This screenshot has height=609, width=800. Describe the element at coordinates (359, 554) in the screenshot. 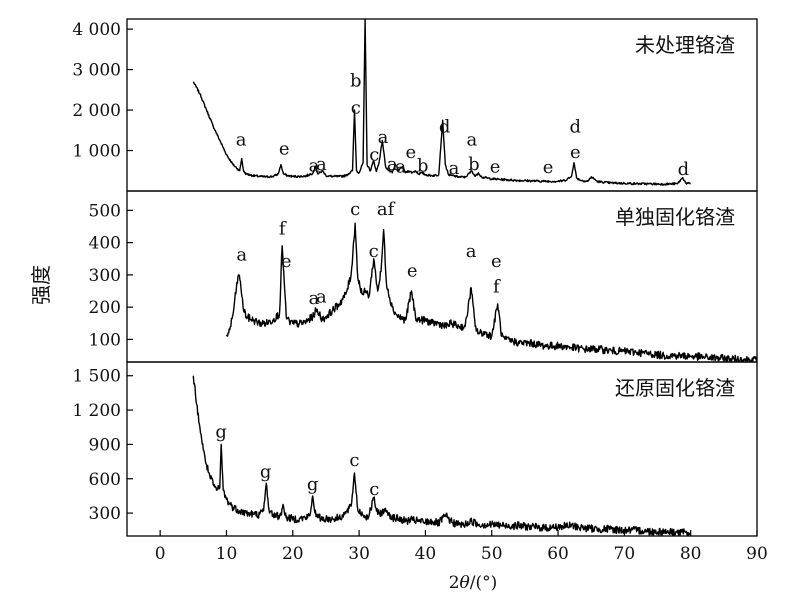

I see `x-tick-label: 30` at that location.